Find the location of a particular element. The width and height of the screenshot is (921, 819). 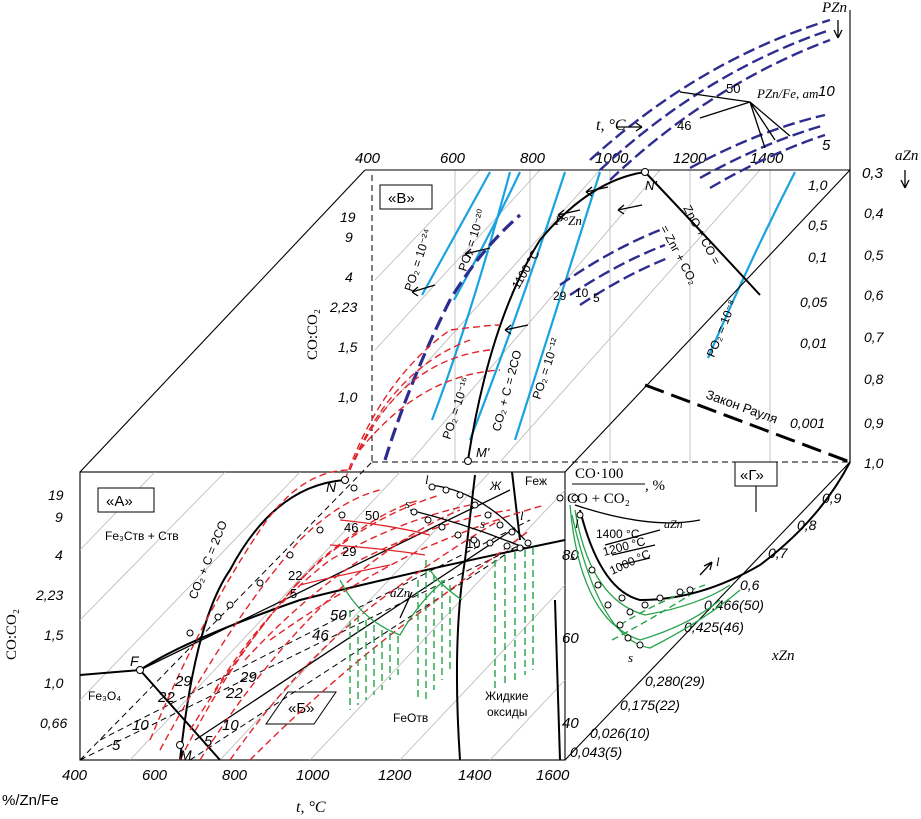

bottom-x-title: t, °C is located at coordinates (311, 807).